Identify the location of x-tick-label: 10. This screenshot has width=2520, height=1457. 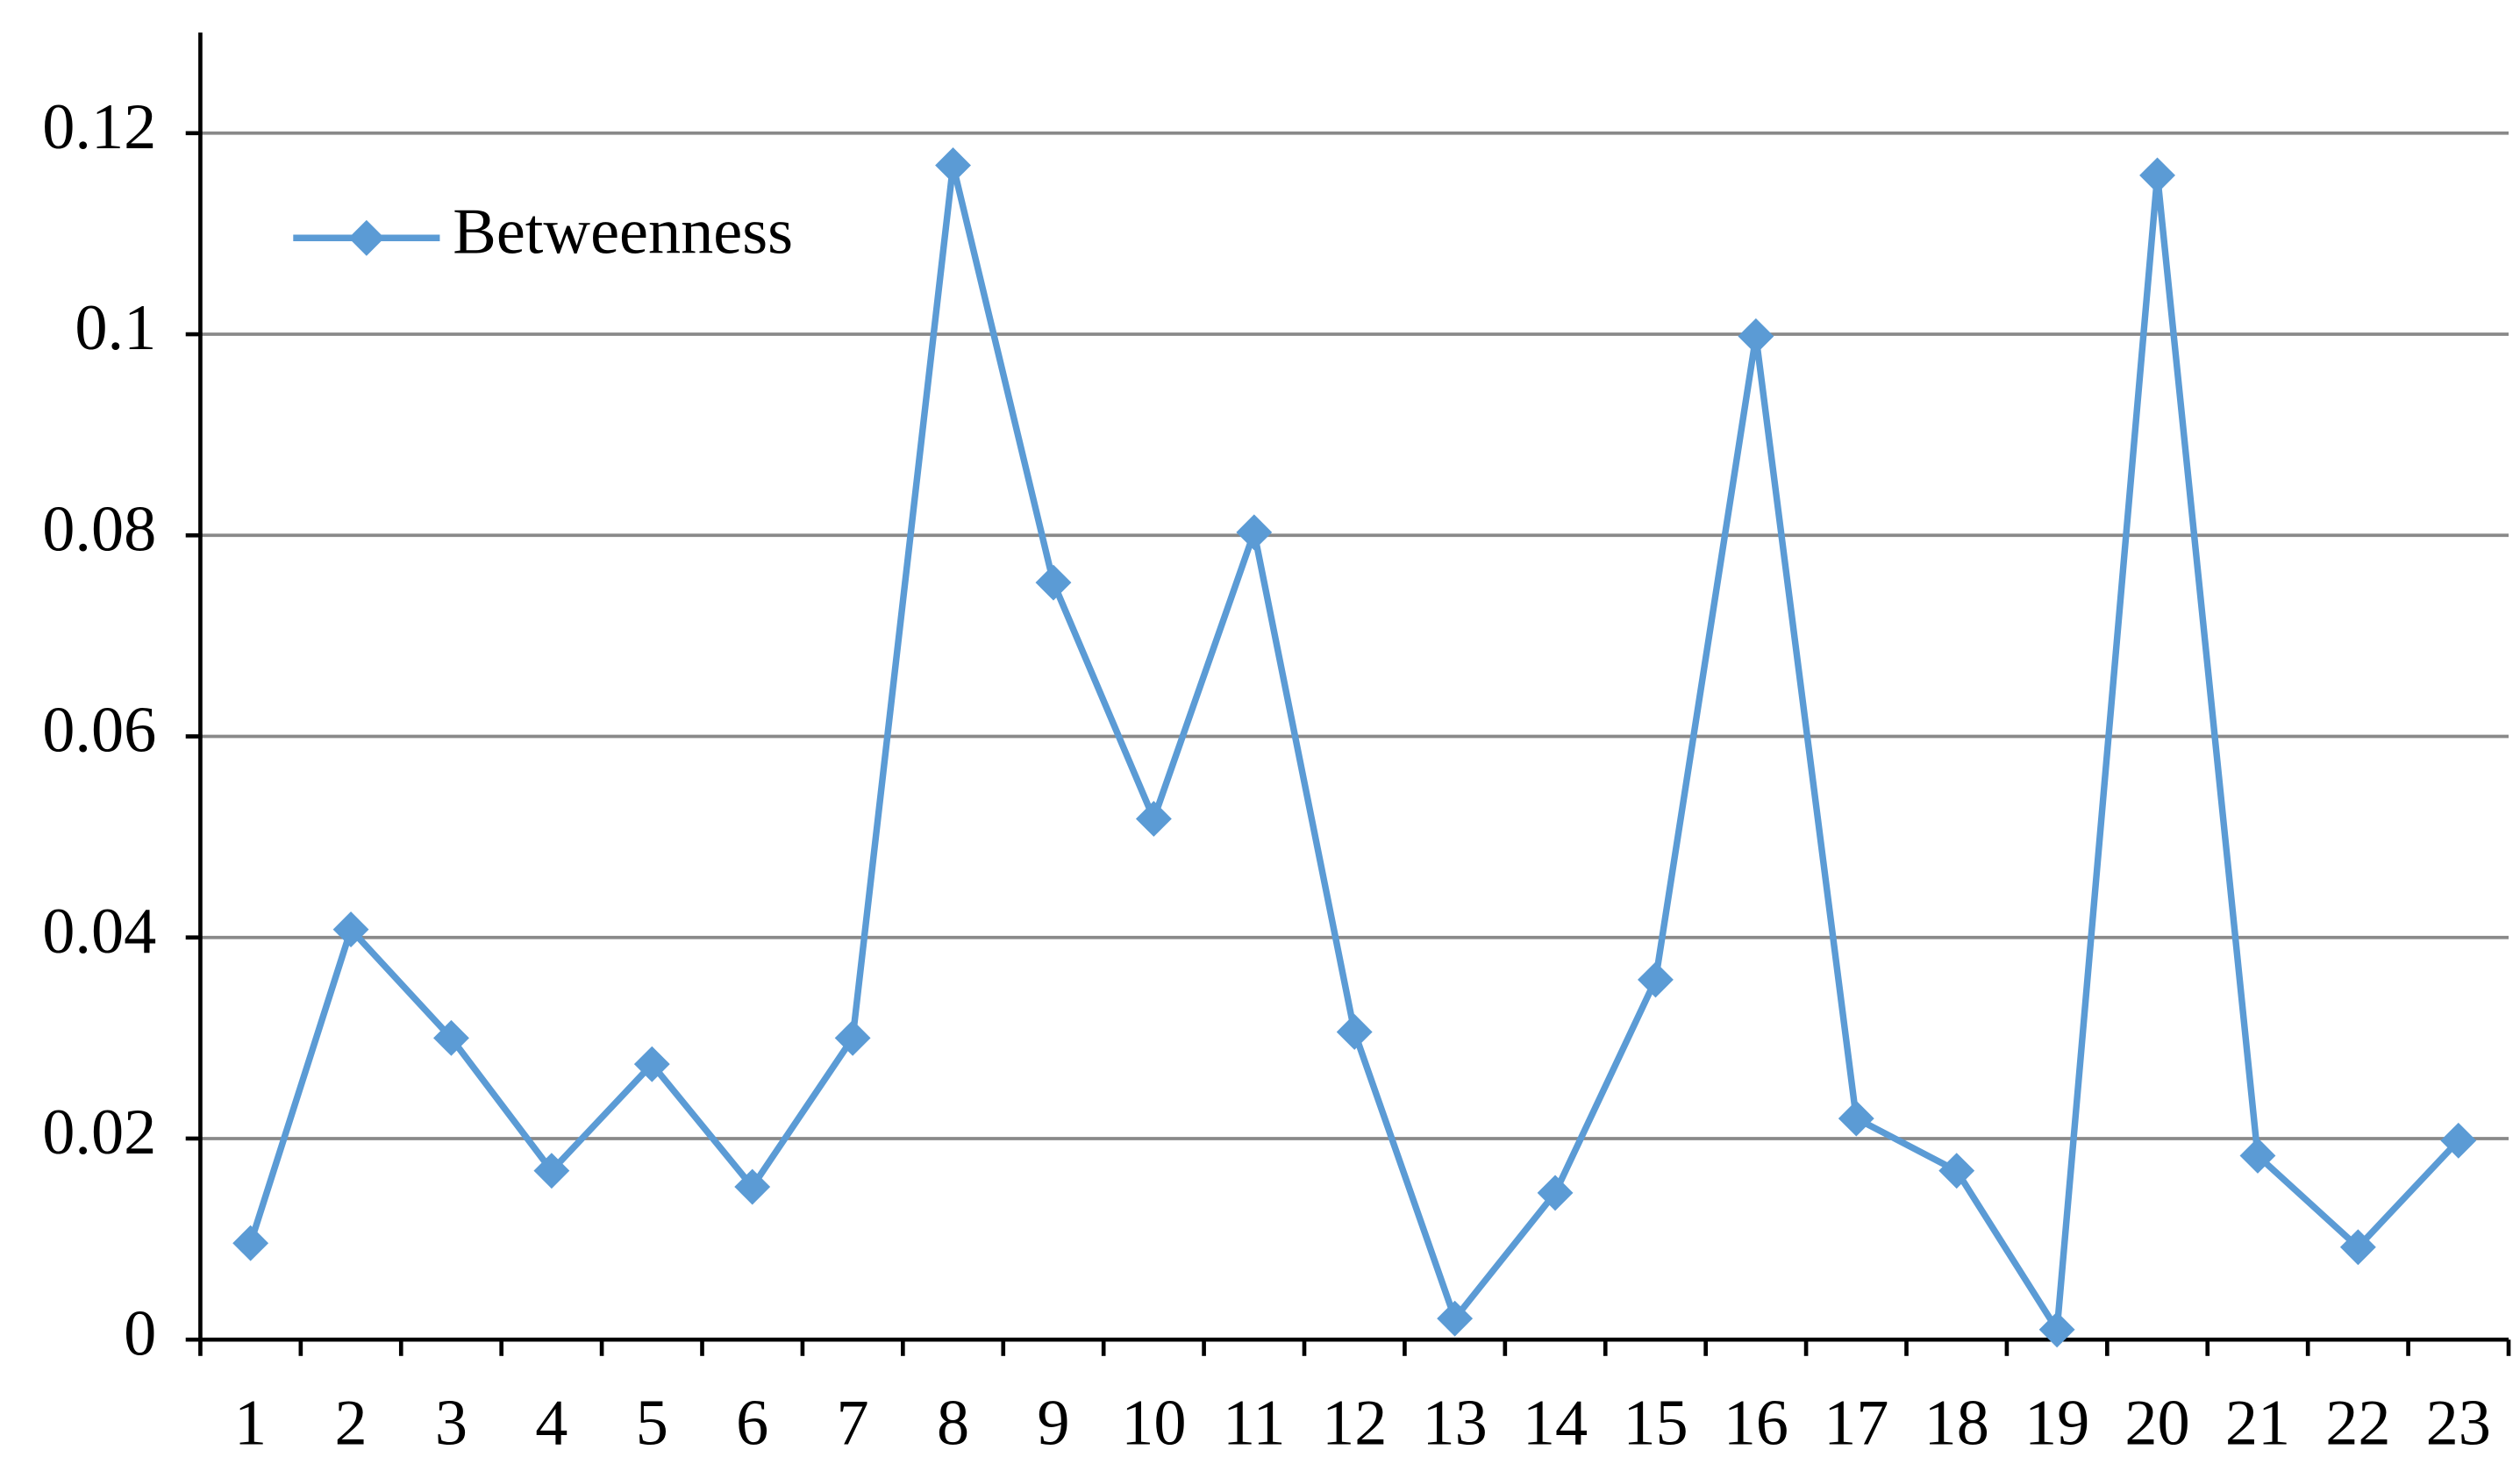
(1153, 1422).